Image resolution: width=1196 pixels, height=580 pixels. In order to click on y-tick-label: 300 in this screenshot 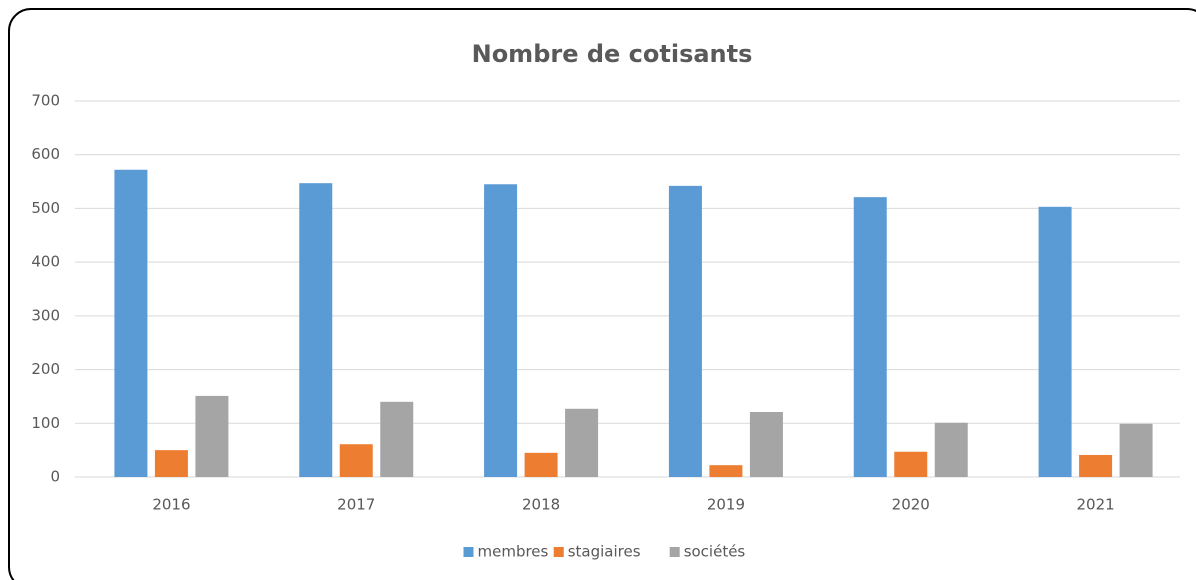, I will do `click(45, 315)`.